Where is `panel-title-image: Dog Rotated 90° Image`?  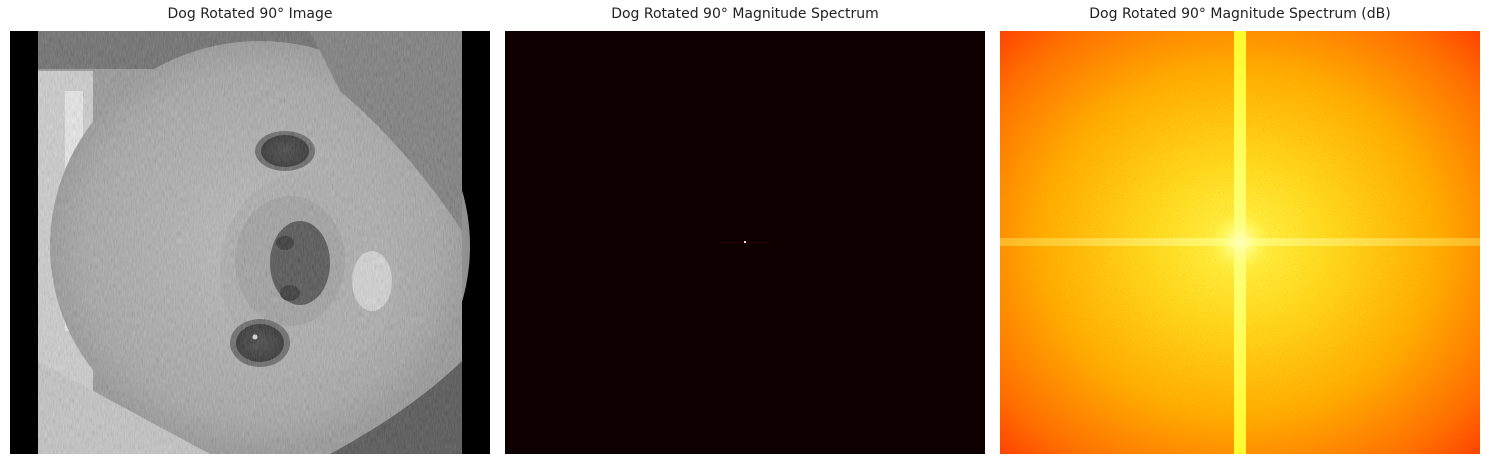 panel-title-image: Dog Rotated 90° Image is located at coordinates (250, 14).